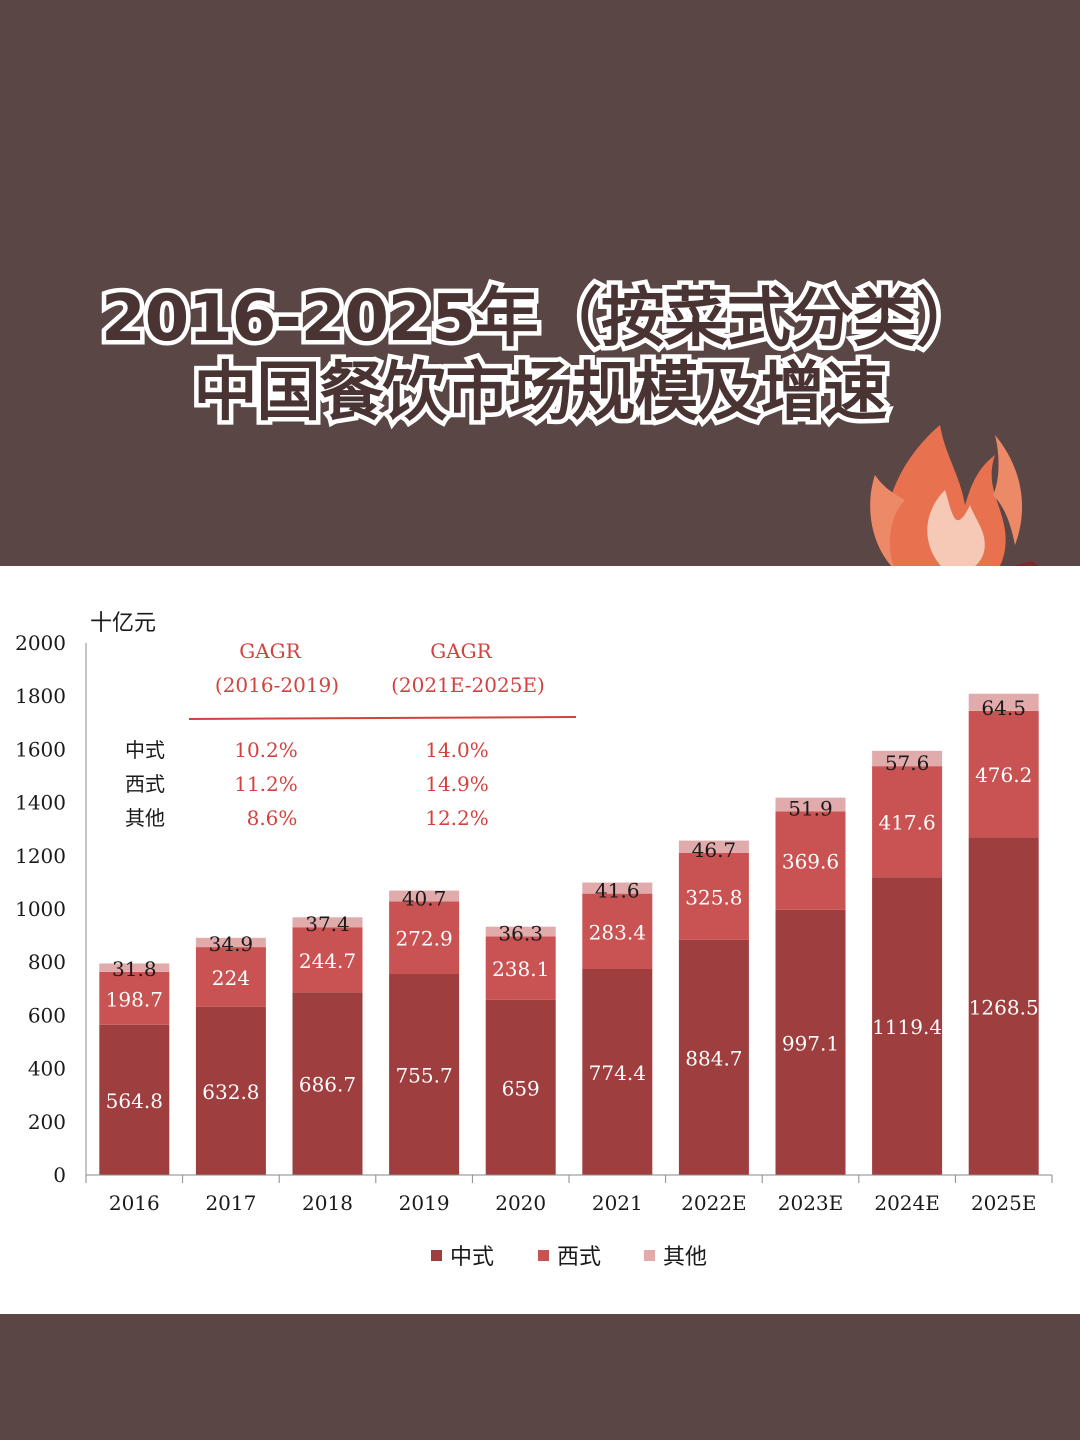 The width and height of the screenshot is (1080, 1440). What do you see at coordinates (40, 696) in the screenshot?
I see `y-tick-label: 1800` at bounding box center [40, 696].